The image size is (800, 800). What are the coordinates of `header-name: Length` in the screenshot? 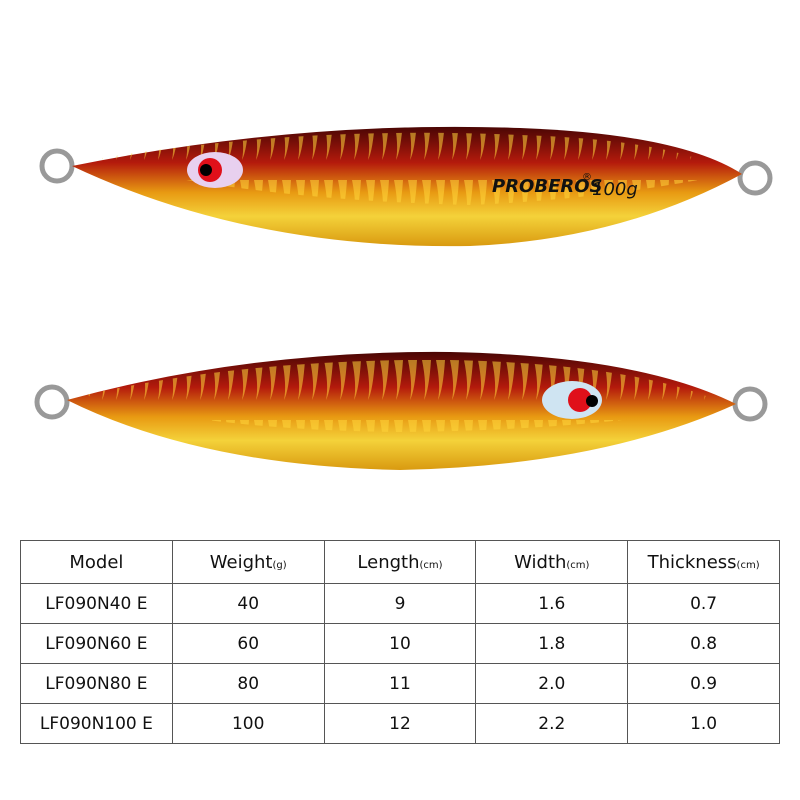 It's located at (388, 562).